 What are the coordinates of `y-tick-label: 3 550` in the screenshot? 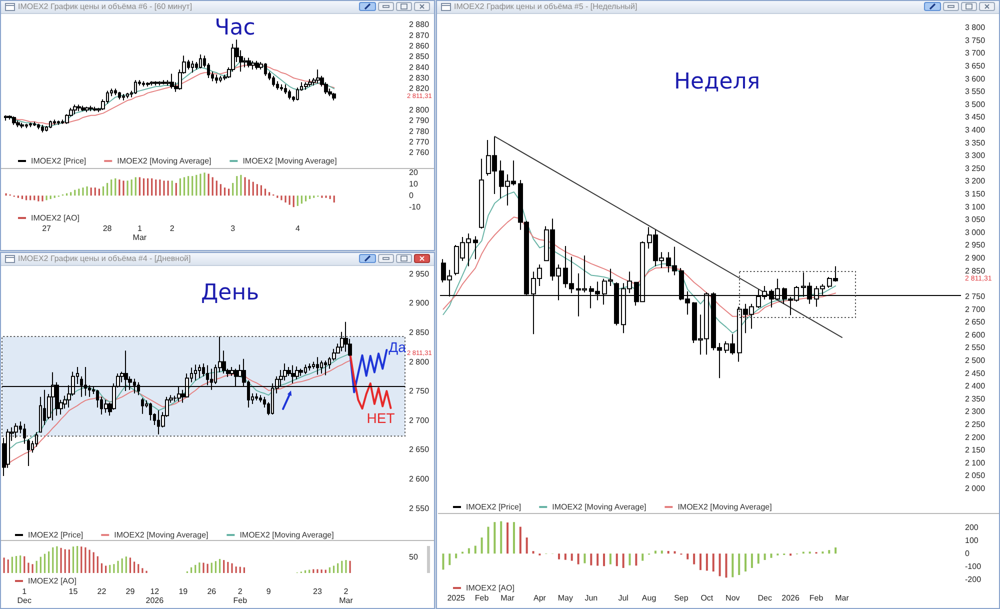 It's located at (975, 91).